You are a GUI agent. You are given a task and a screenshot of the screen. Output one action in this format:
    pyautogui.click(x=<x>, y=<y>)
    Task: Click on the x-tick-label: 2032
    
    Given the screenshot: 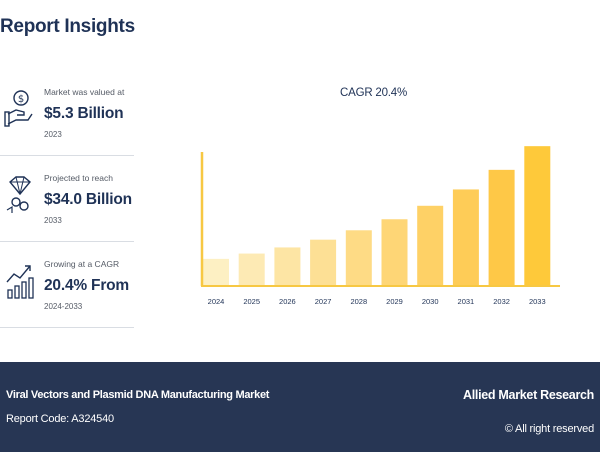 What is the action you would take?
    pyautogui.click(x=501, y=301)
    